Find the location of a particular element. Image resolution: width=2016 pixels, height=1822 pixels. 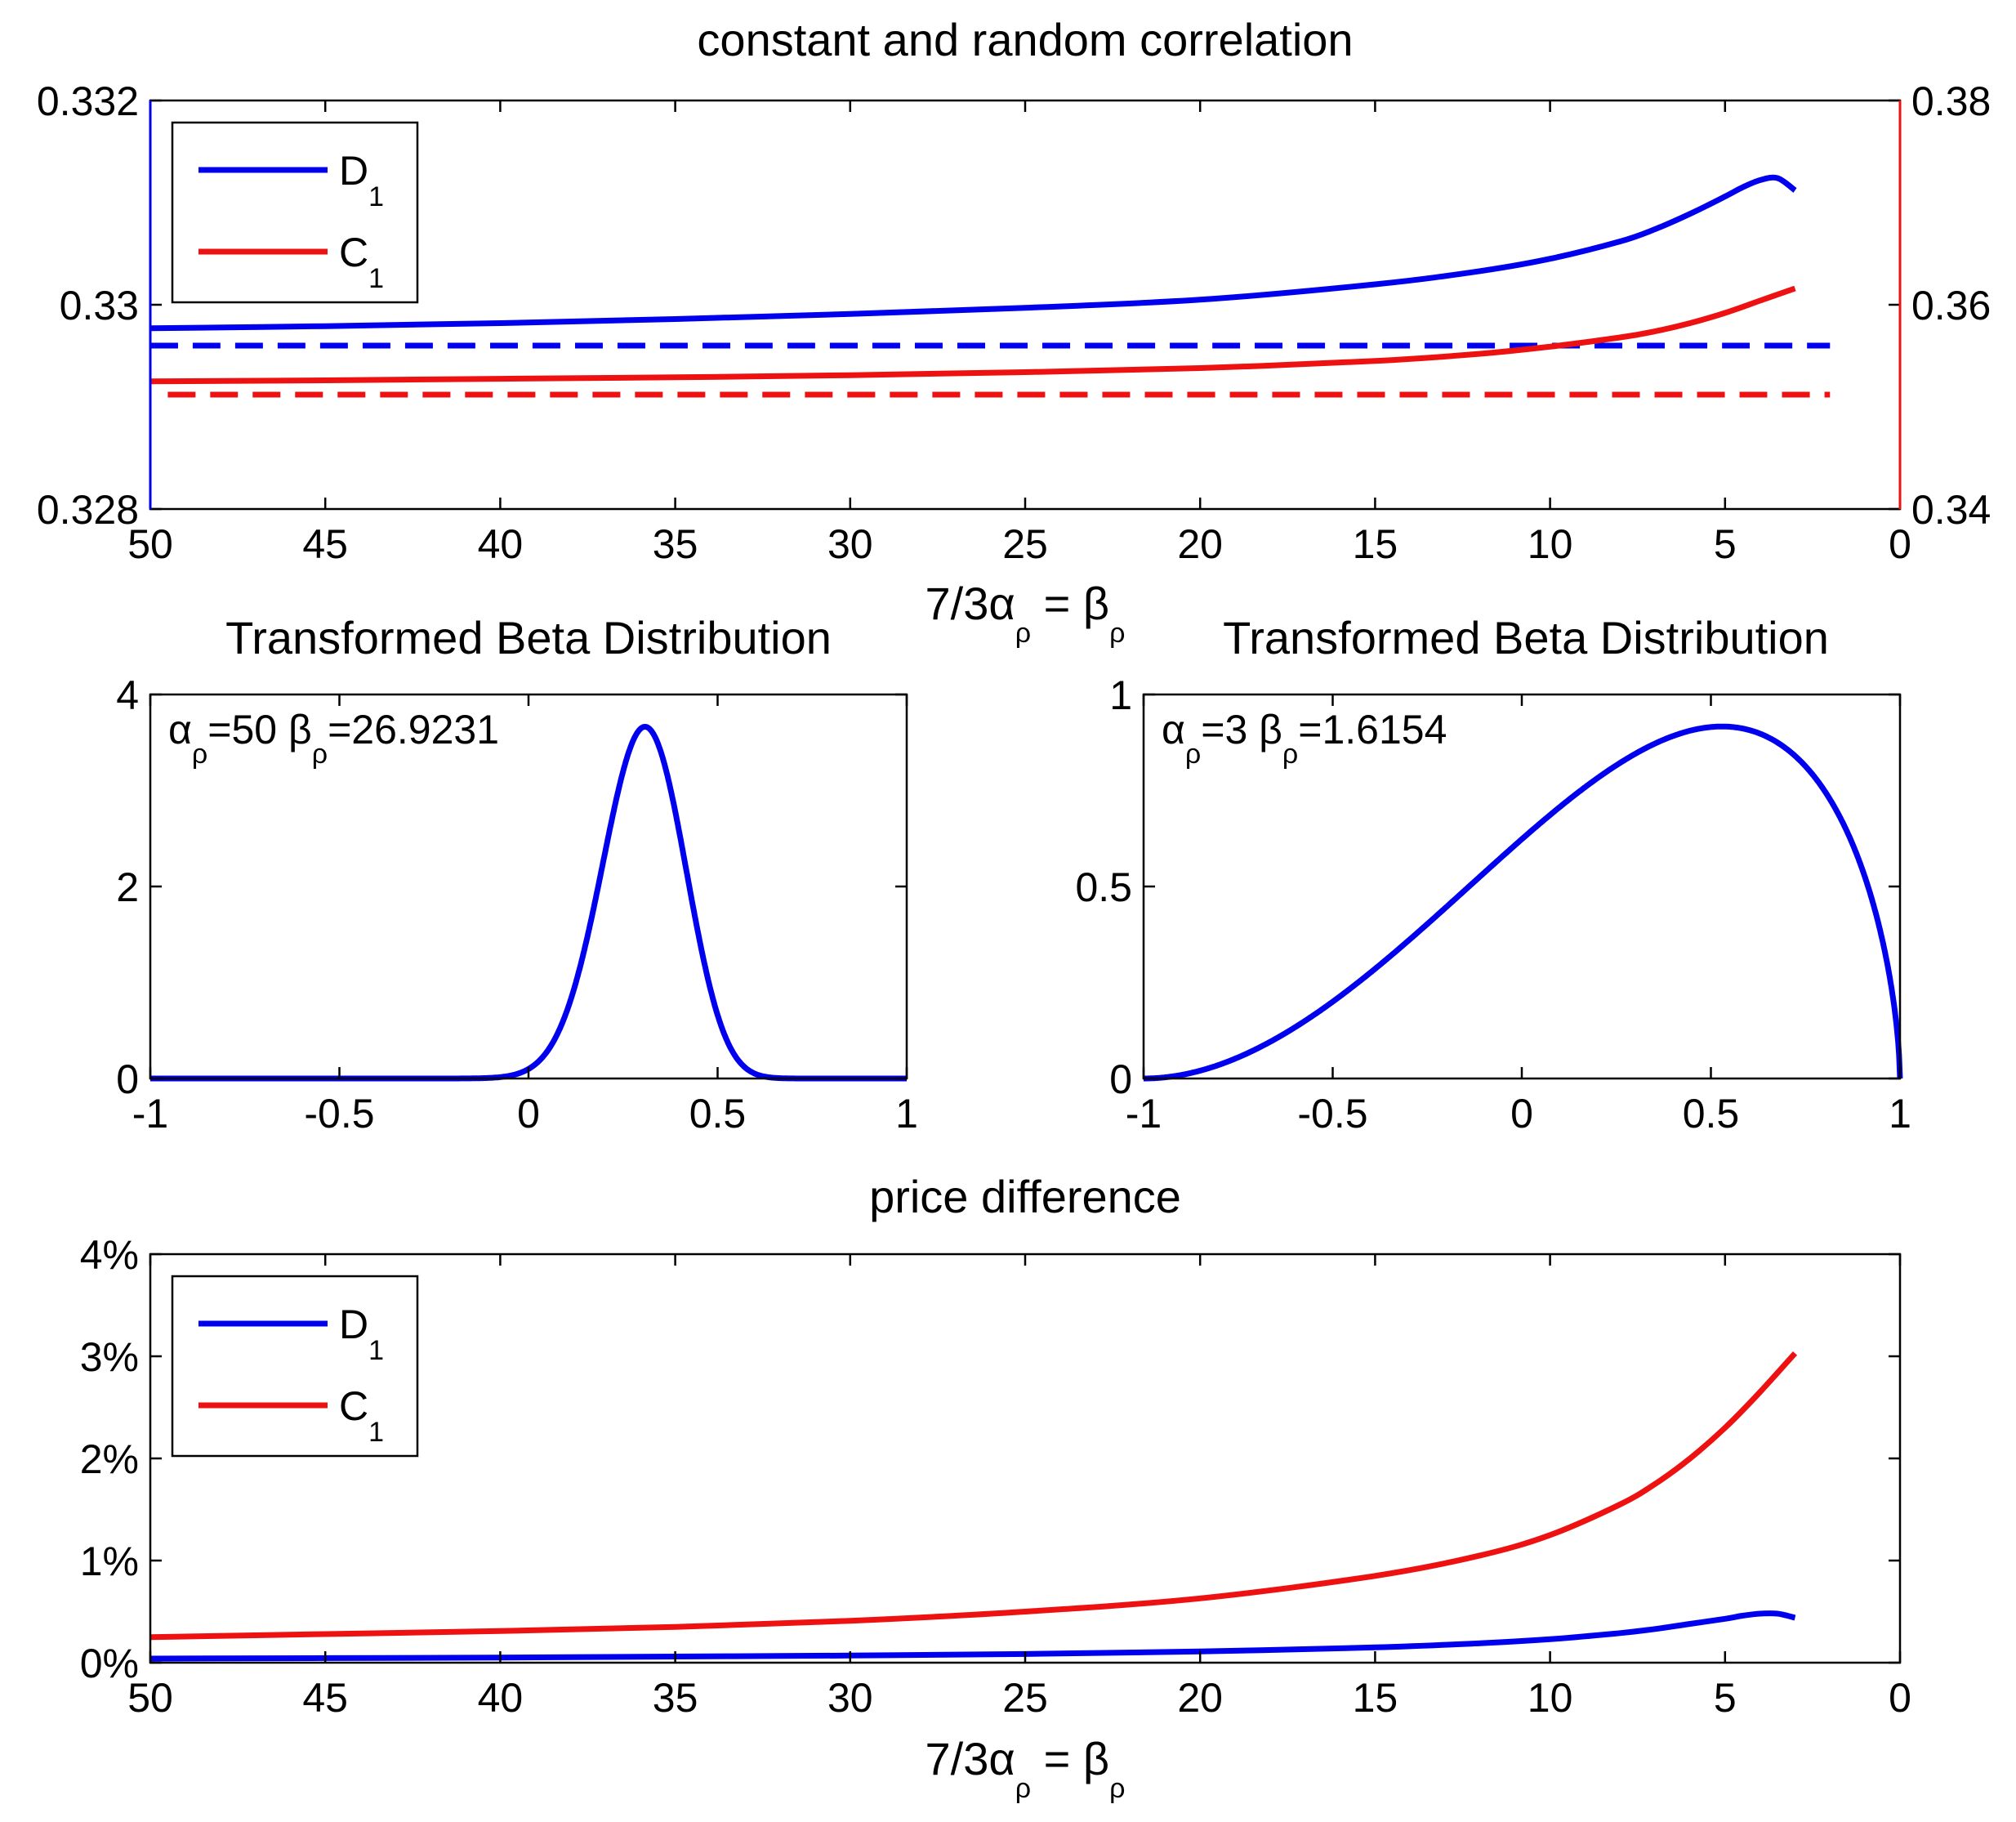

bottom-x-tick-label: 15 is located at coordinates (1376, 1698).